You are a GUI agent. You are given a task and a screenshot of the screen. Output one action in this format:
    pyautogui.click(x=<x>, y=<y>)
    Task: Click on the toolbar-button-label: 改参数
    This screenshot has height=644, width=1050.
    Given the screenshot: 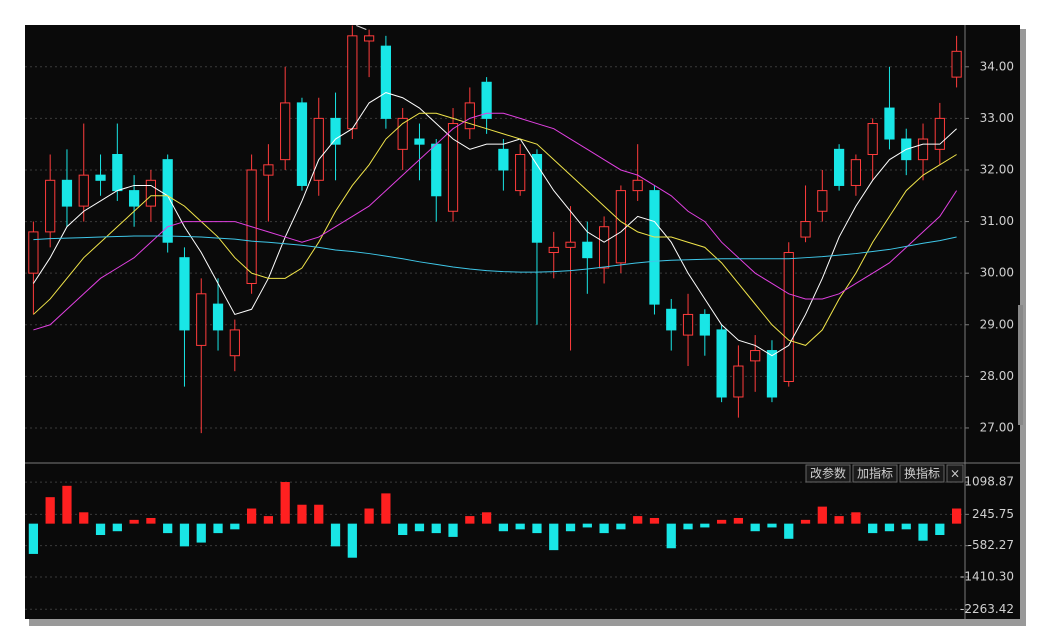 What is the action you would take?
    pyautogui.click(x=828, y=473)
    